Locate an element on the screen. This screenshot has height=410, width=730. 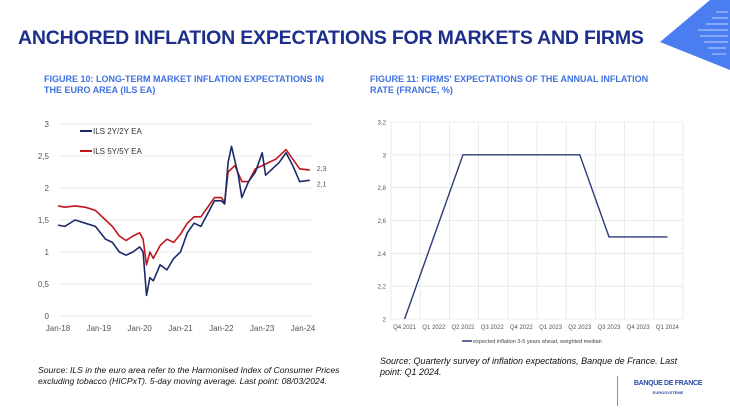
y-tick-label: 2,6 is located at coordinates (382, 222).